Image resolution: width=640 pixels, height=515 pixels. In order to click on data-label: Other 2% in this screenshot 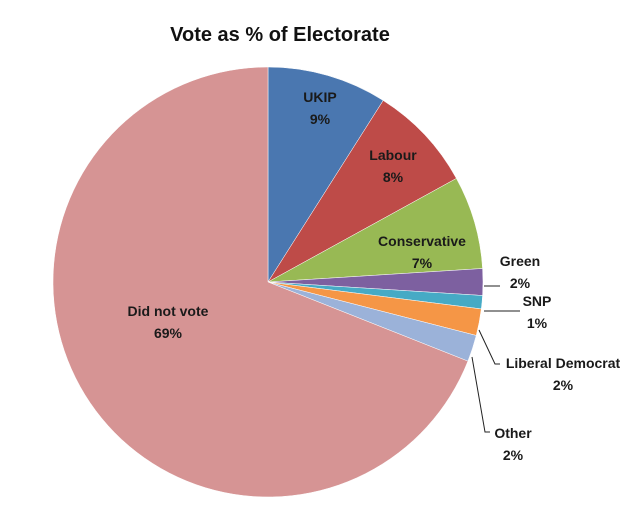, I will do `click(513, 444)`.